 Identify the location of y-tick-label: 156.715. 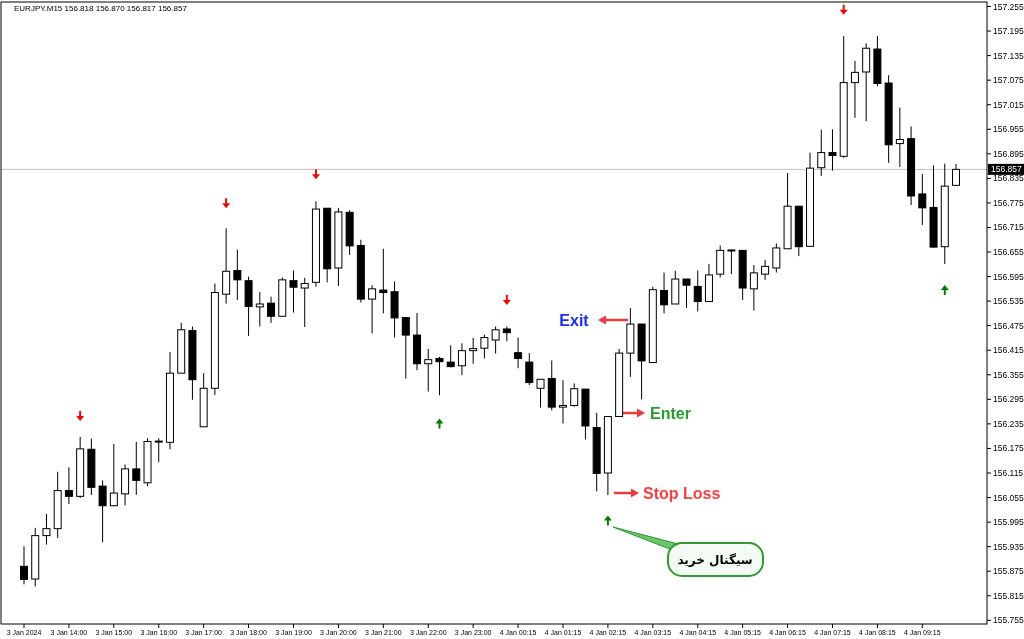
(1008, 227).